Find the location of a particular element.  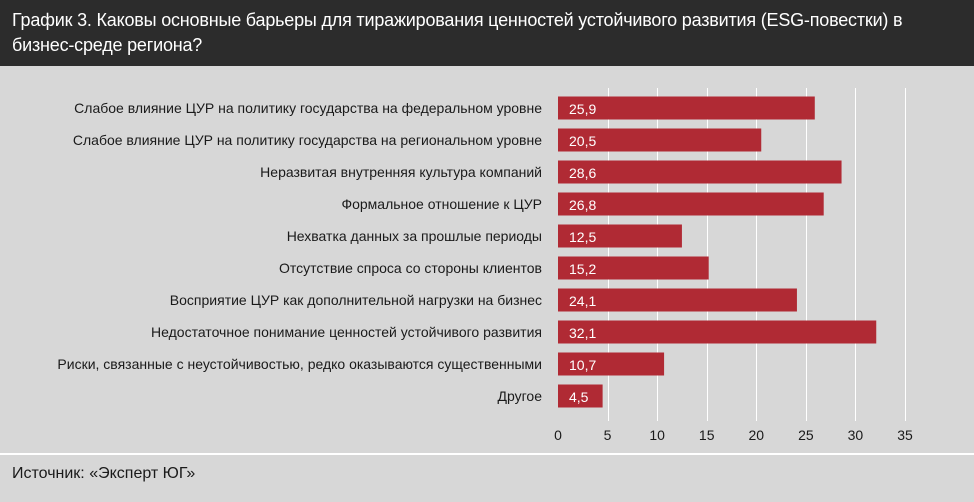

x-tick-label: 5 is located at coordinates (608, 435).